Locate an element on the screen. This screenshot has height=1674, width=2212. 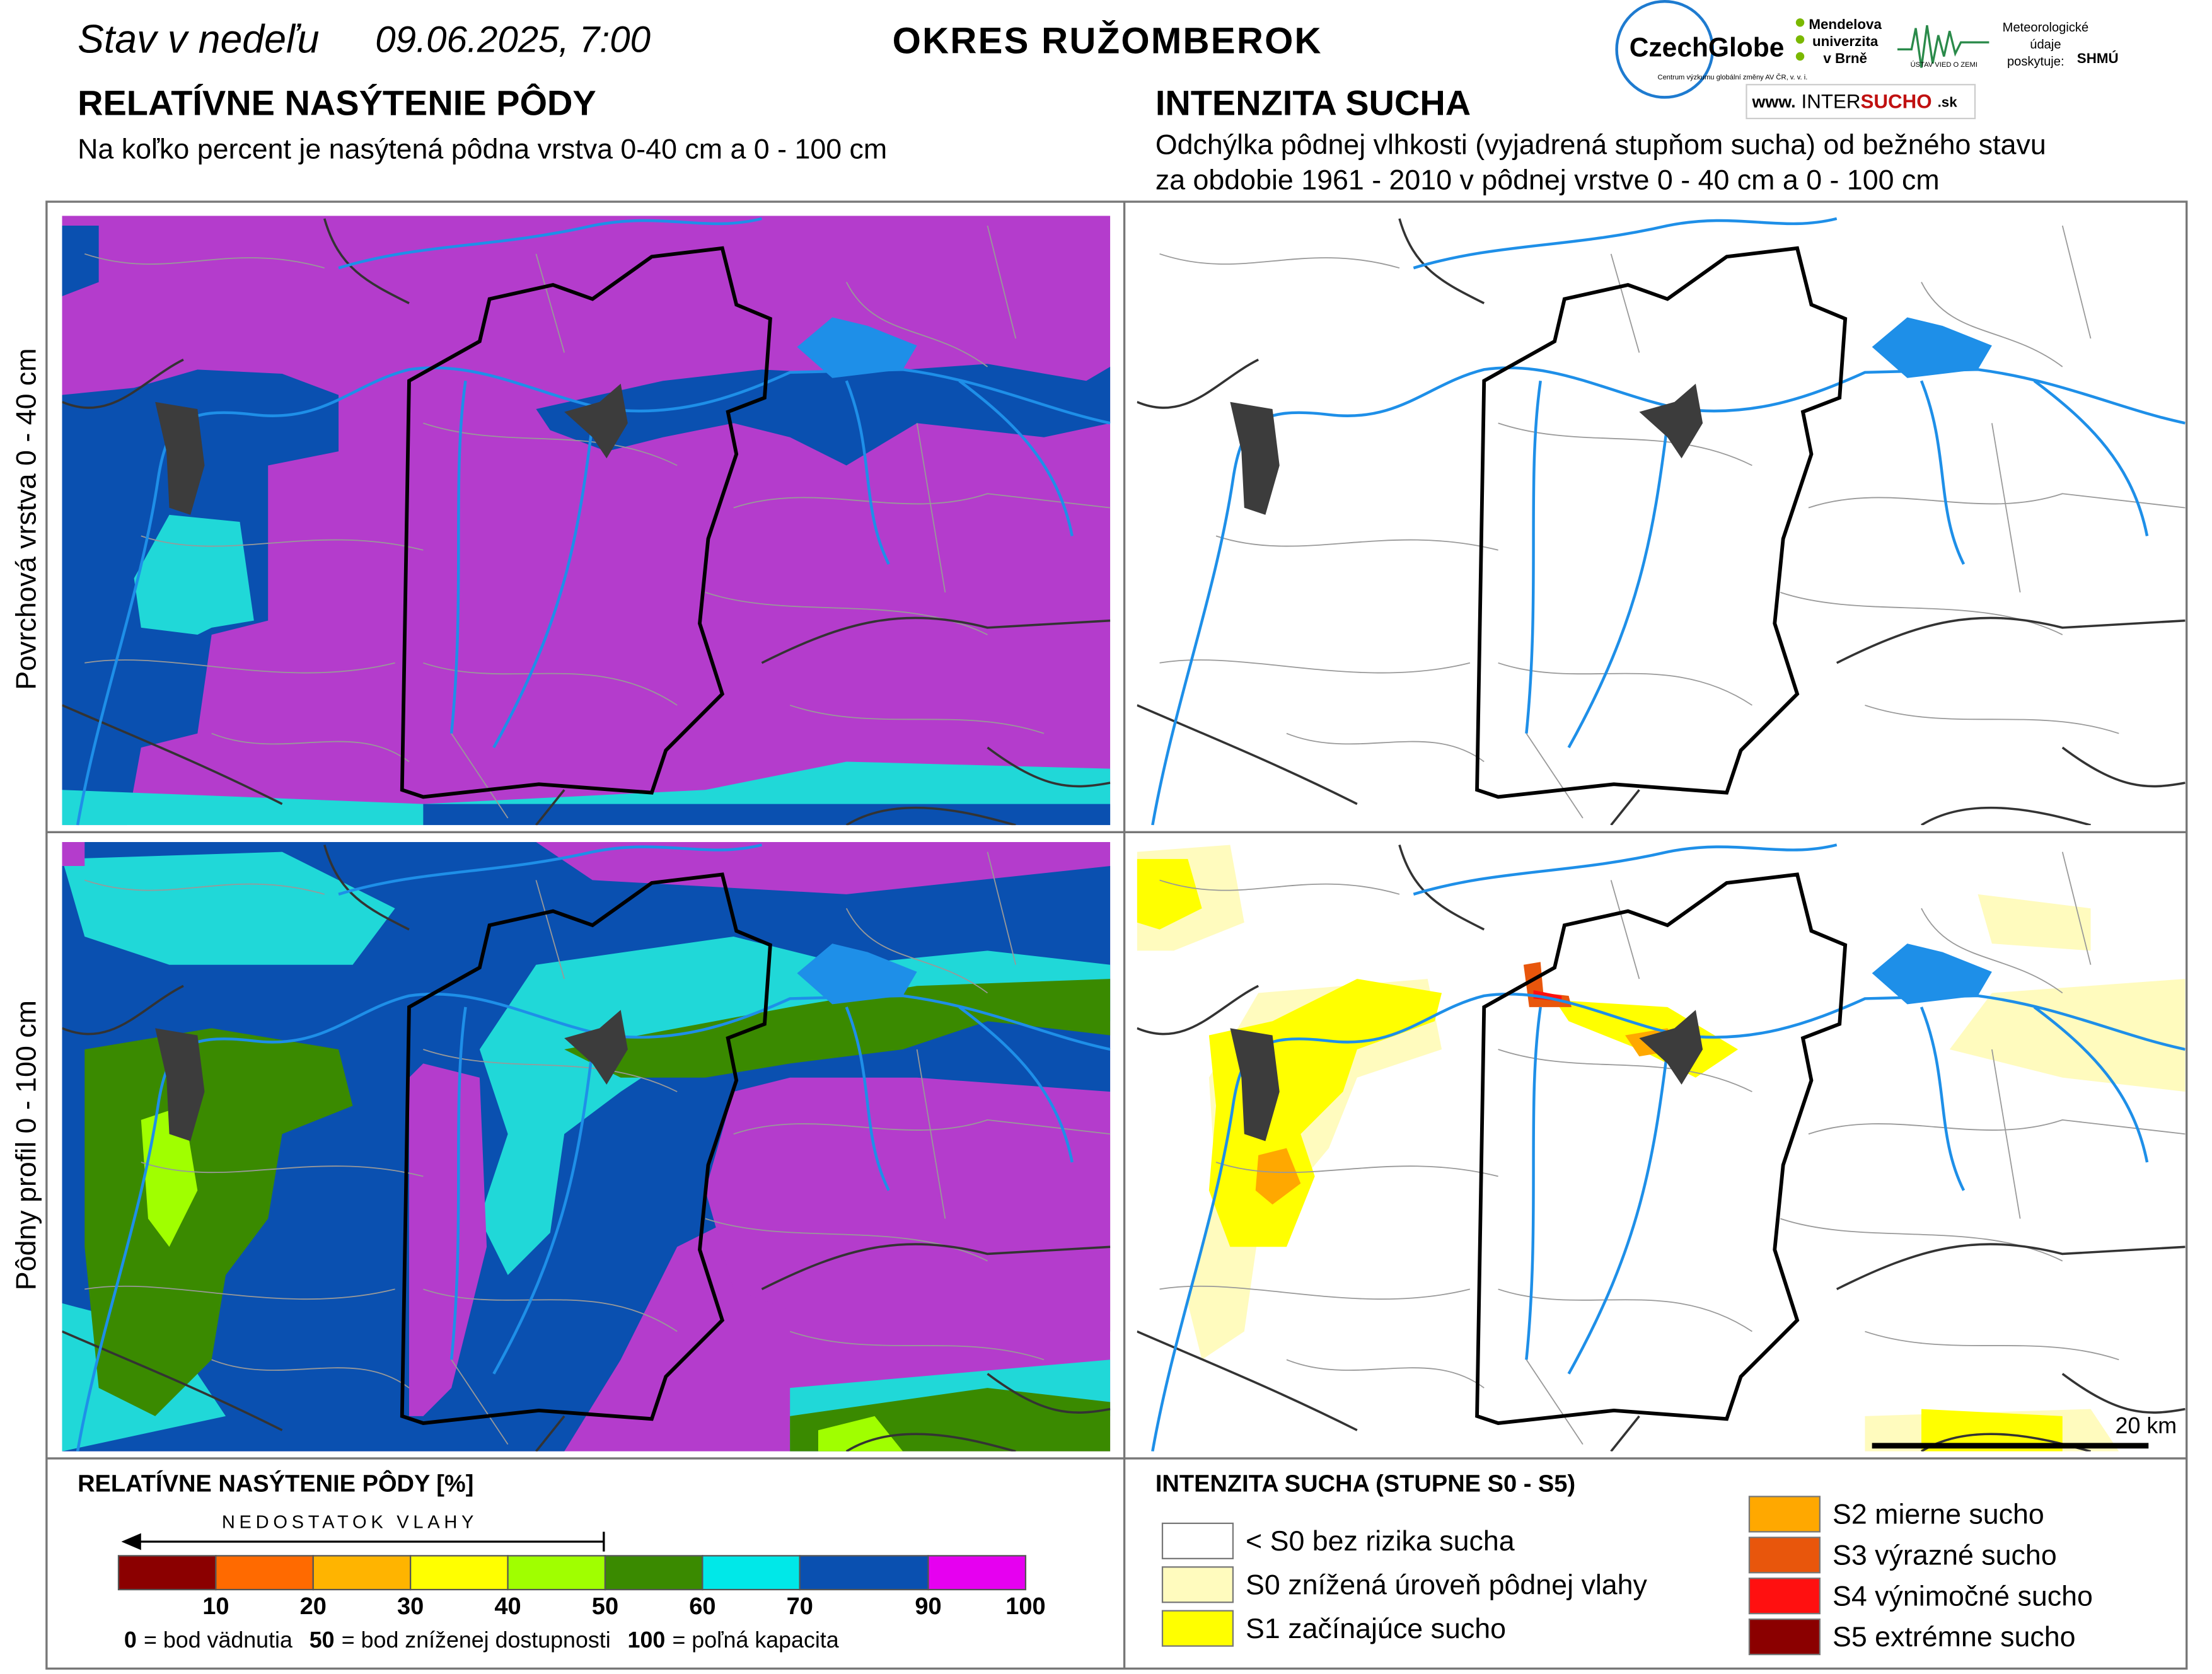
logo-meteo: údaje is located at coordinates (2045, 45).